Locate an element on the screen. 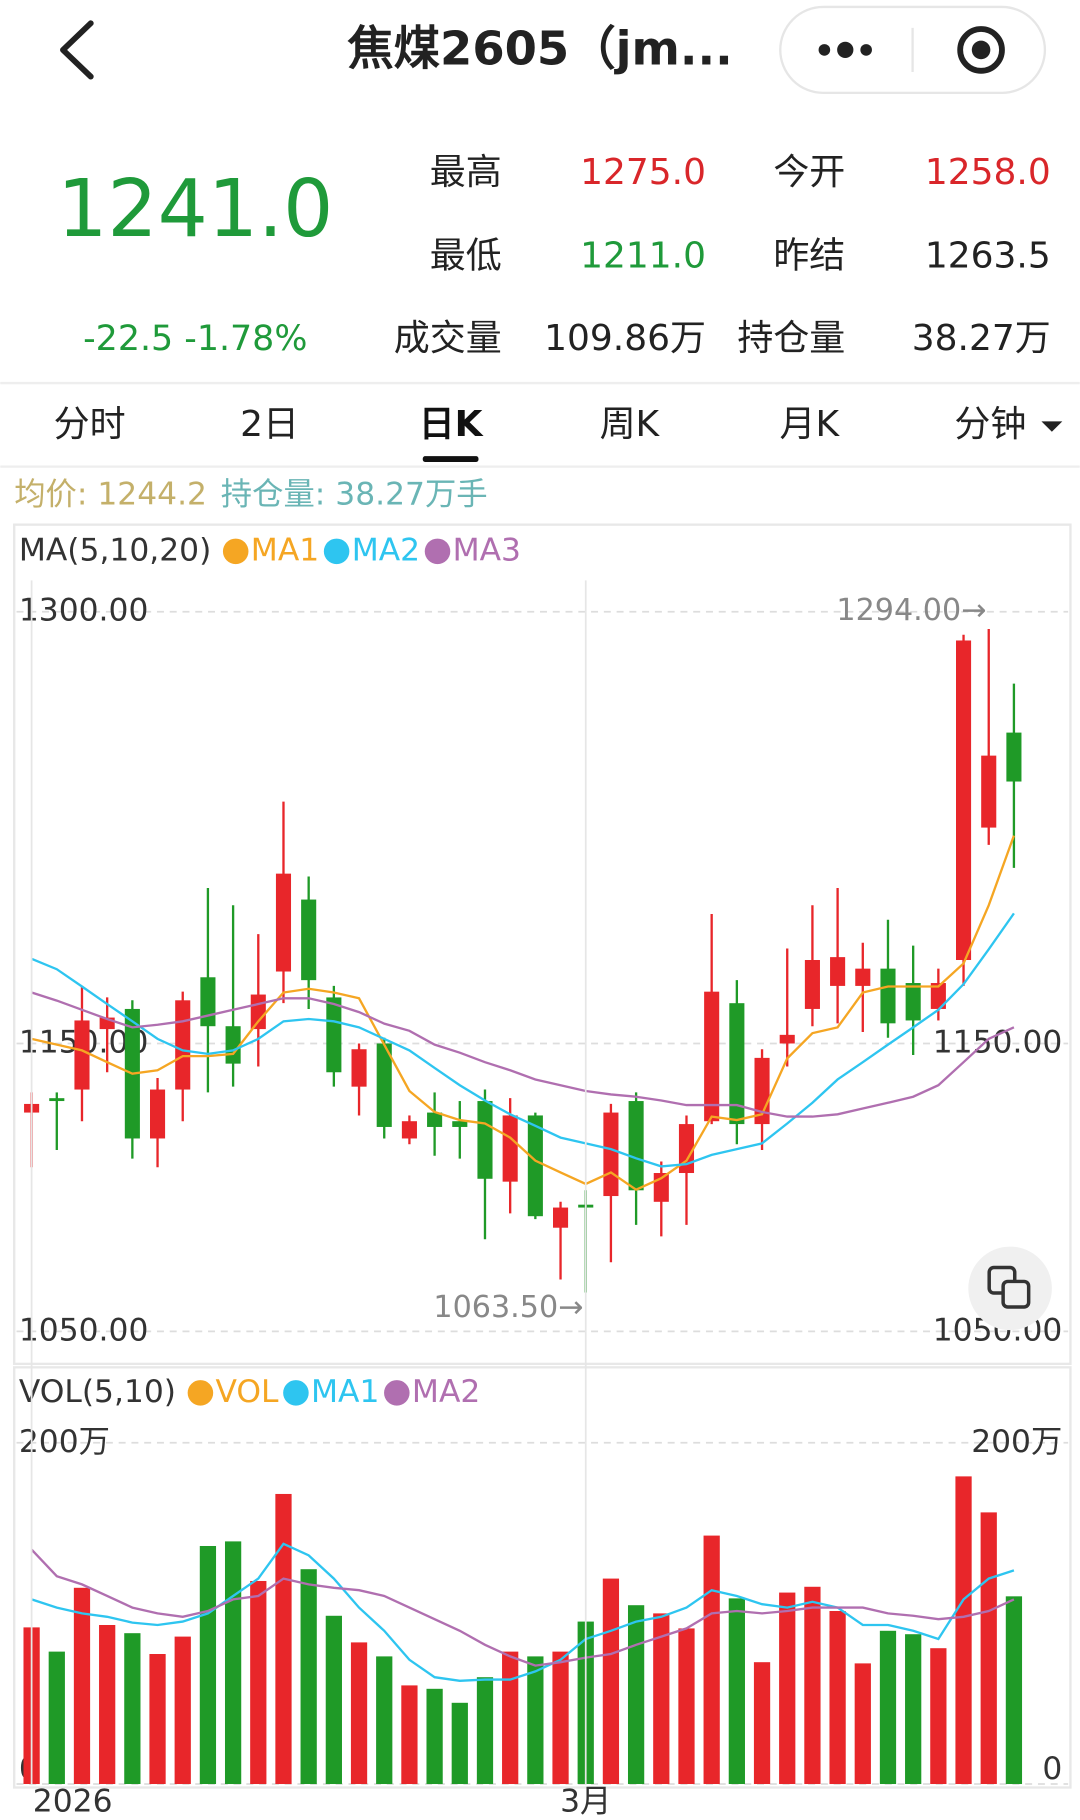 Image resolution: width=1080 pixels, height=1820 pixels. tab: 2日 is located at coordinates (269, 424).